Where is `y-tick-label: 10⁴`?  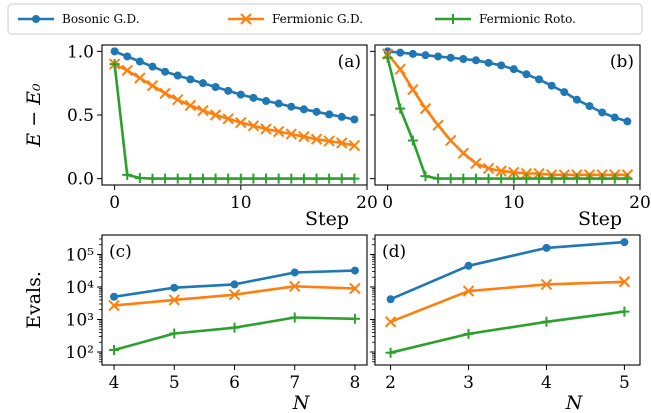
y-tick-label: 10⁴ is located at coordinates (80, 288).